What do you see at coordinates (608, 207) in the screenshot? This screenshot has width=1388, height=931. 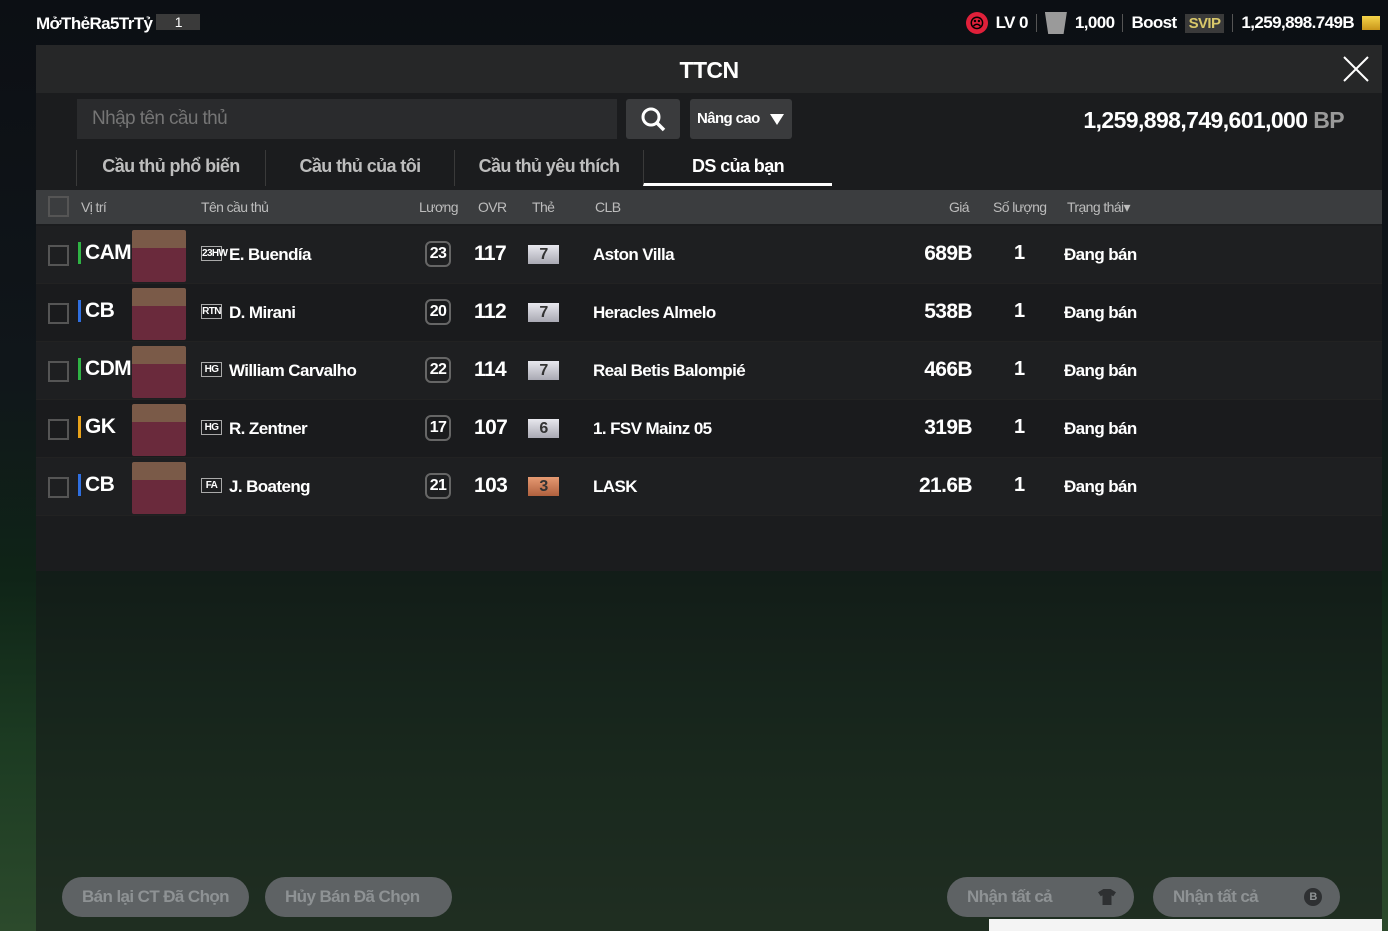 I see `col-club: CLB` at bounding box center [608, 207].